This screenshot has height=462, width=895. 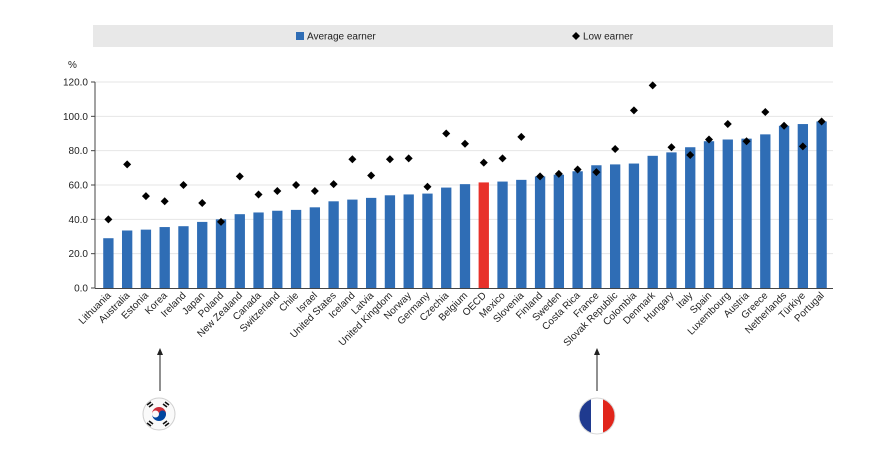 I want to click on y-tick-label: 20.0, so click(x=79, y=254).